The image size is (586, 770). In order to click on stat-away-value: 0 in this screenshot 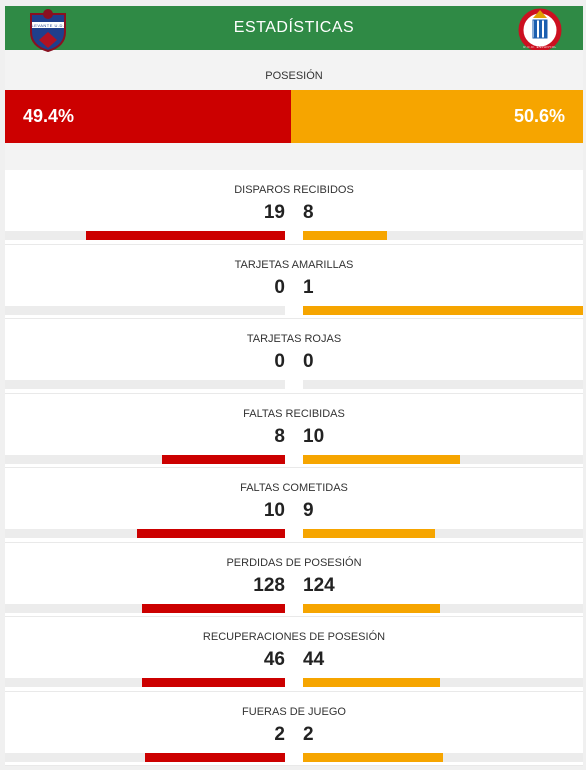, I will do `click(308, 361)`.